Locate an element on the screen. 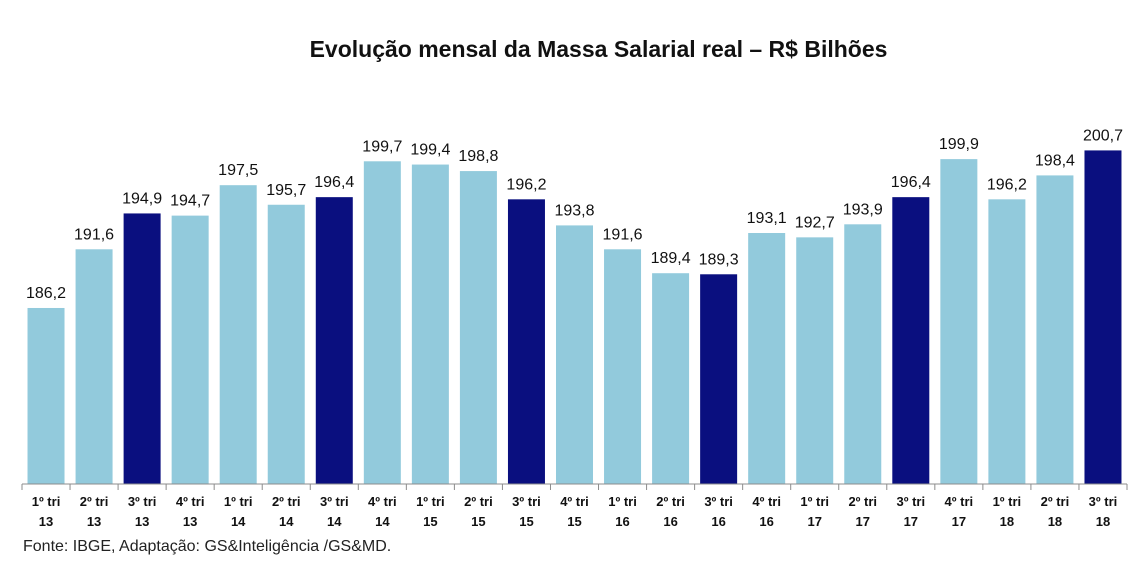 The height and width of the screenshot is (578, 1140). category-label-16-line-2: 16 is located at coordinates (766, 521).